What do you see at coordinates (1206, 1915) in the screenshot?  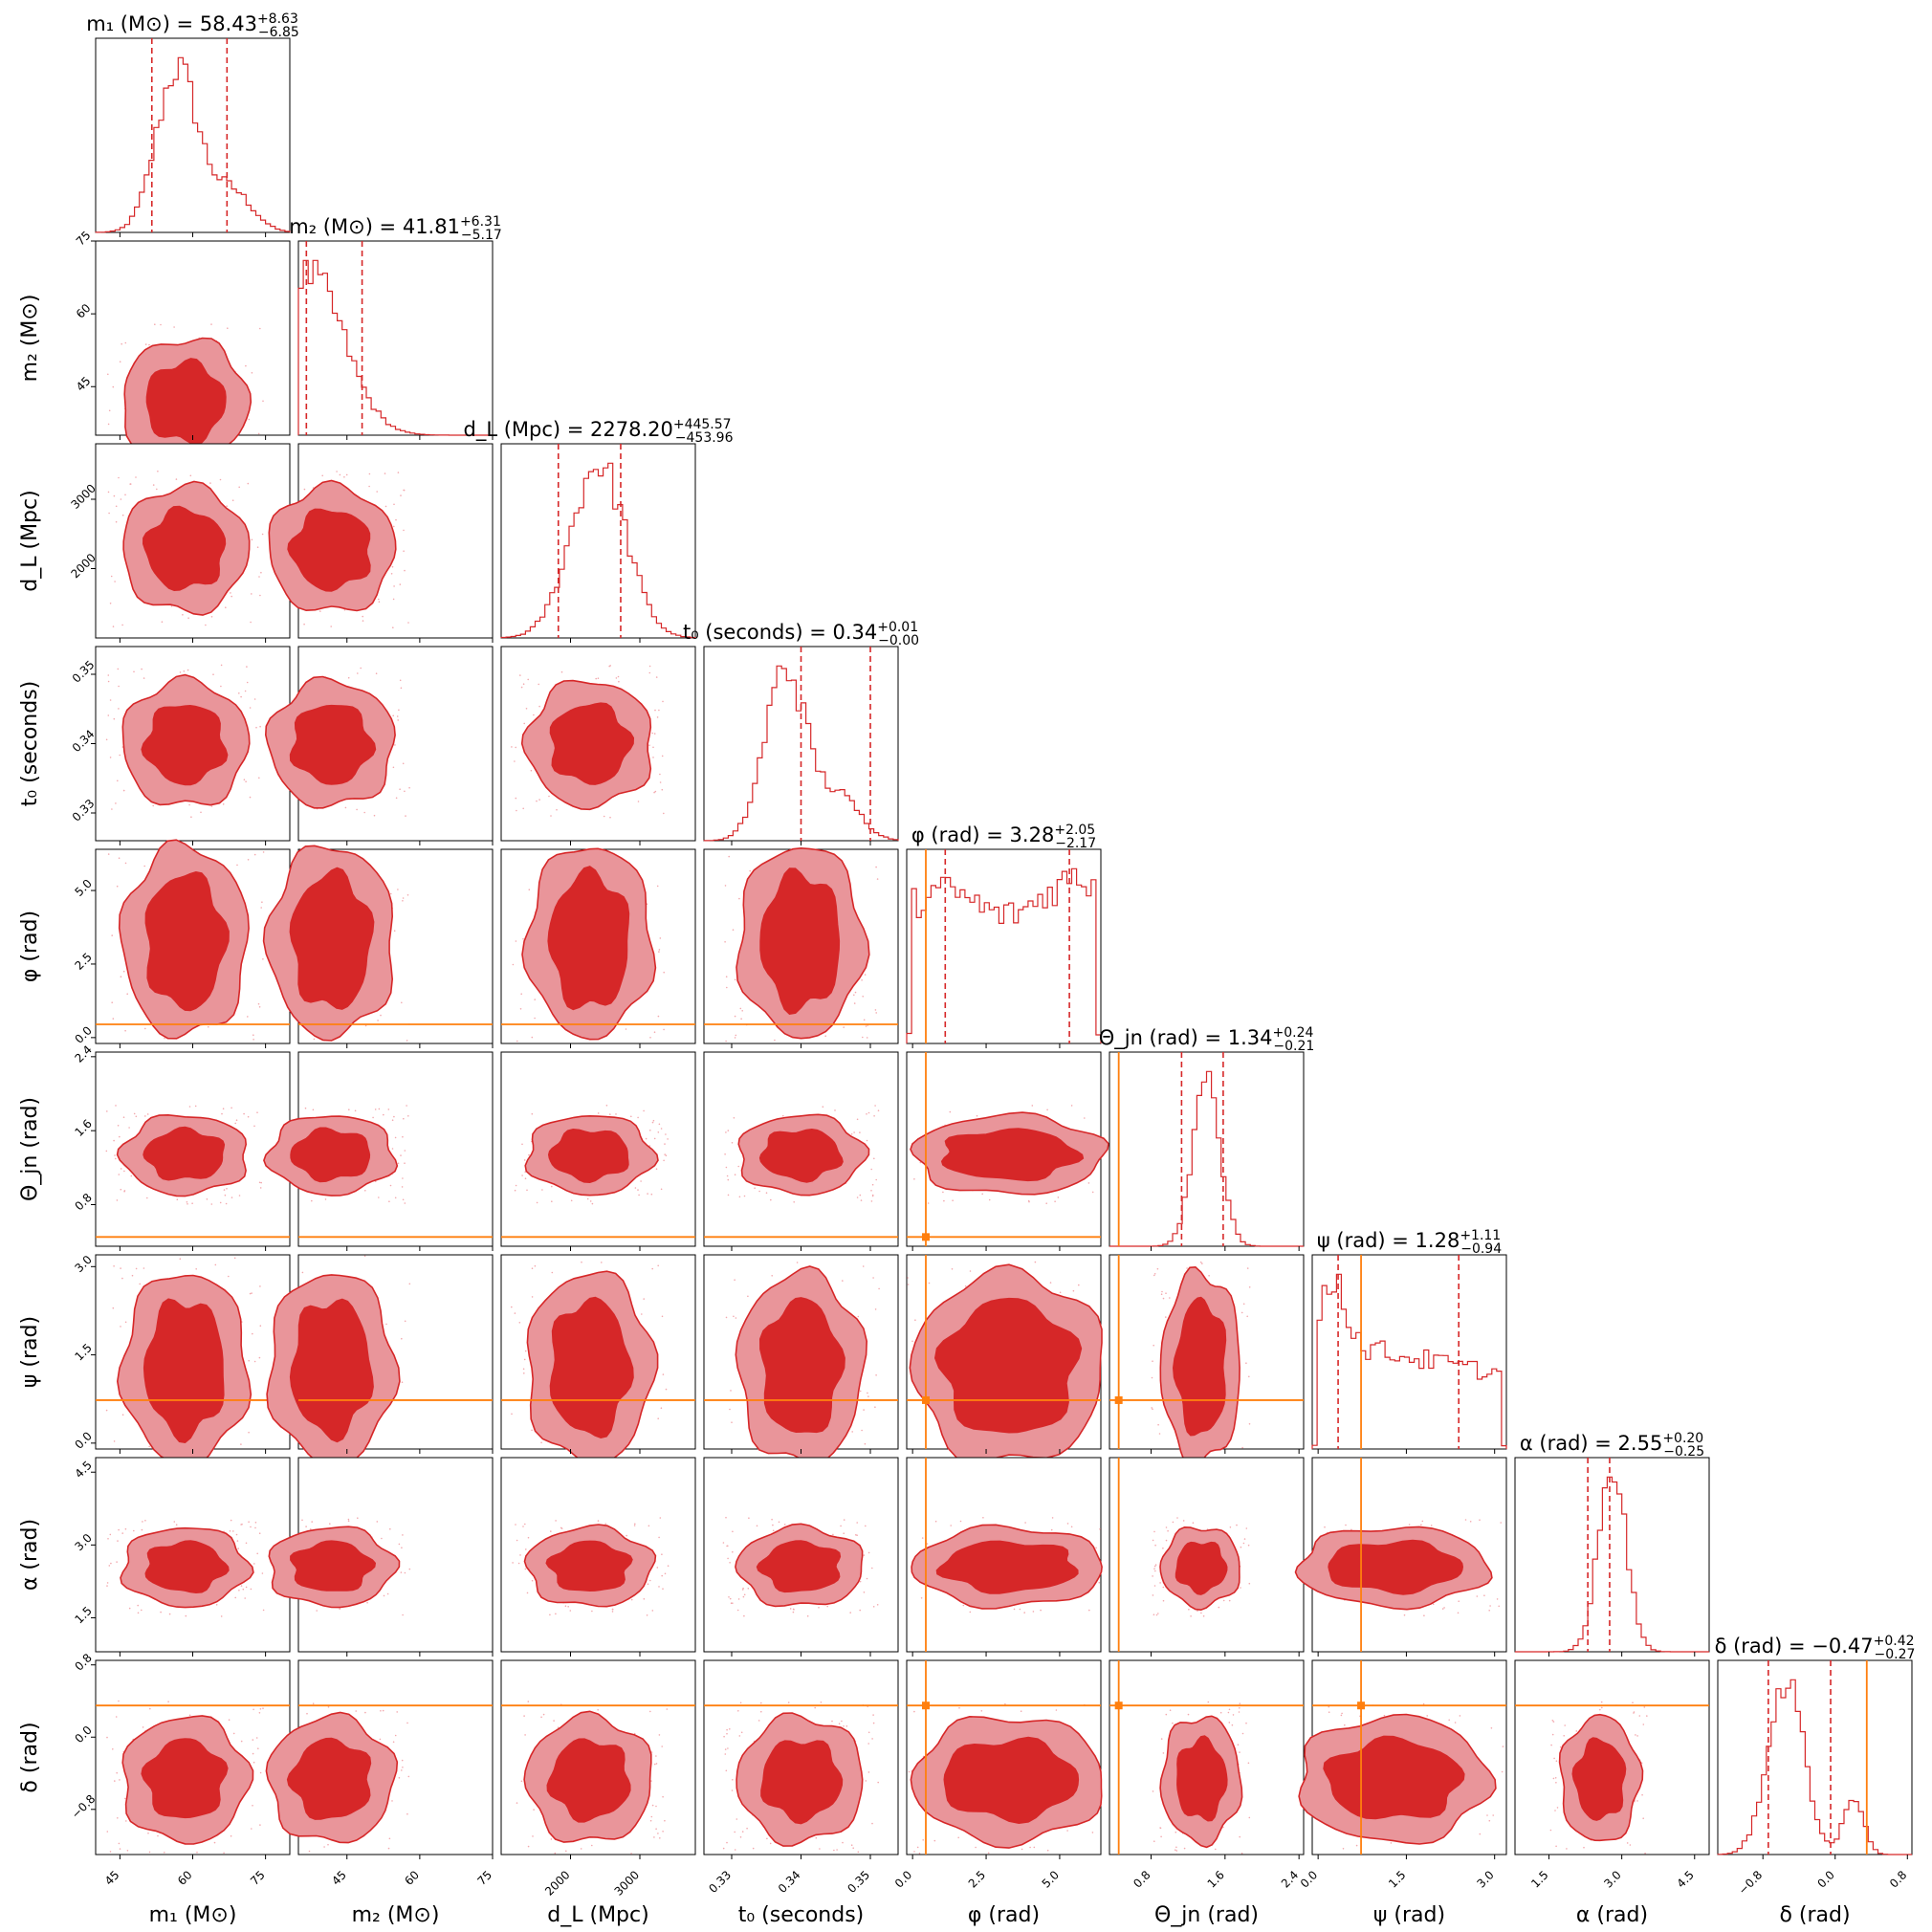 I see `x-axis-label-theta: Θ_jn (rad)` at bounding box center [1206, 1915].